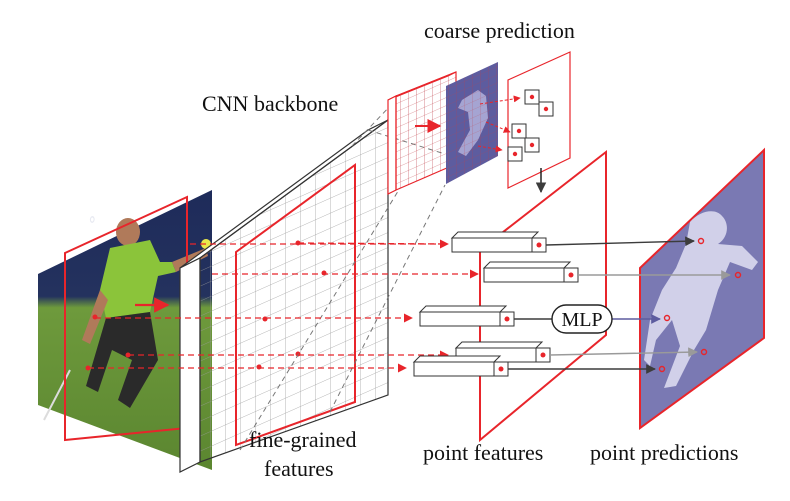 Image resolution: width=790 pixels, height=501 pixels. What do you see at coordinates (299, 468) in the screenshot?
I see `fine-grained-label-line2: features` at bounding box center [299, 468].